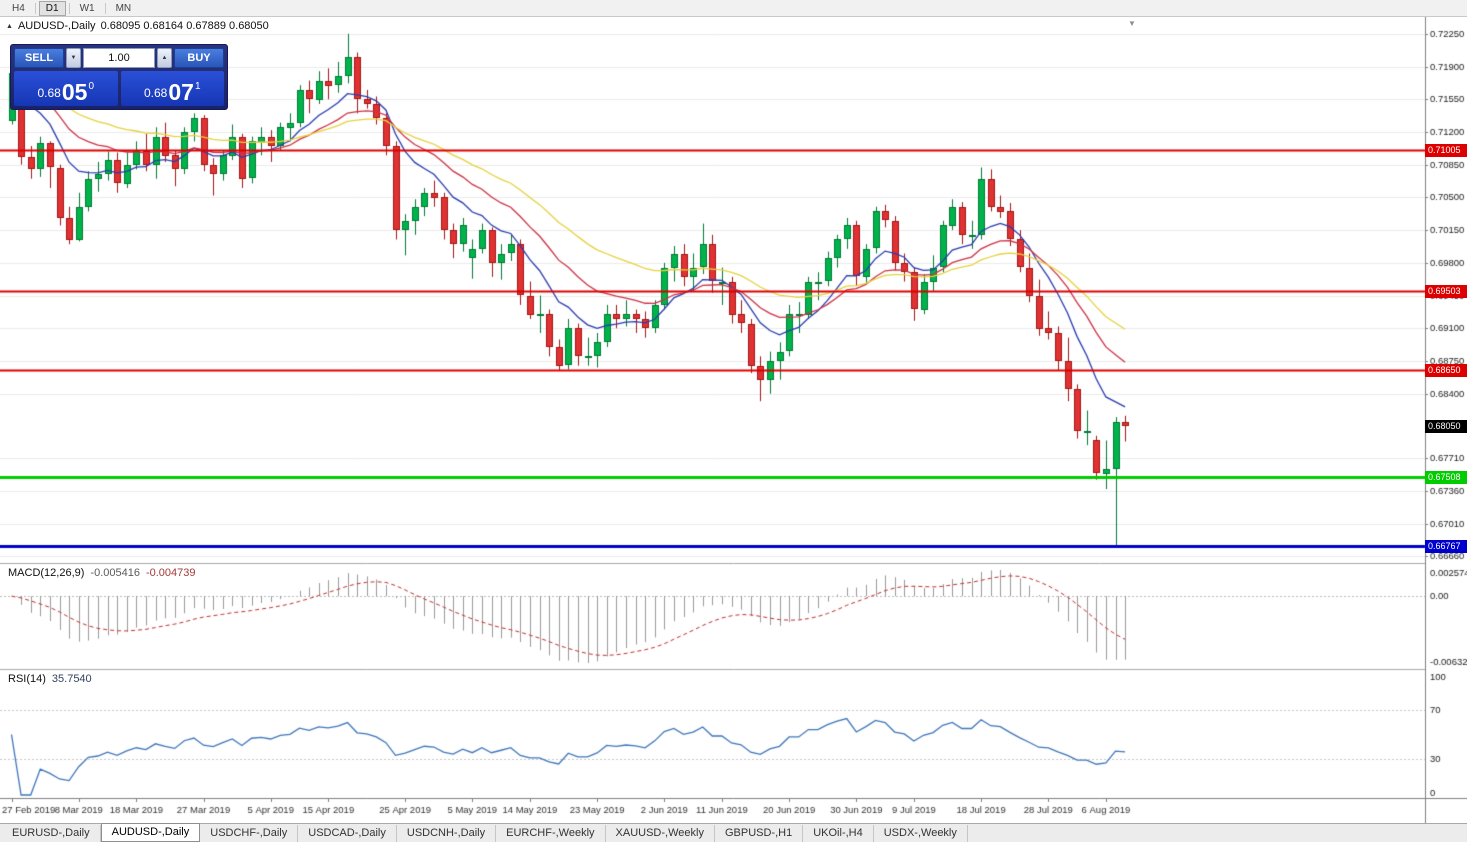 The height and width of the screenshot is (842, 1467). I want to click on macd-main-value: -0.005416, so click(115, 573).